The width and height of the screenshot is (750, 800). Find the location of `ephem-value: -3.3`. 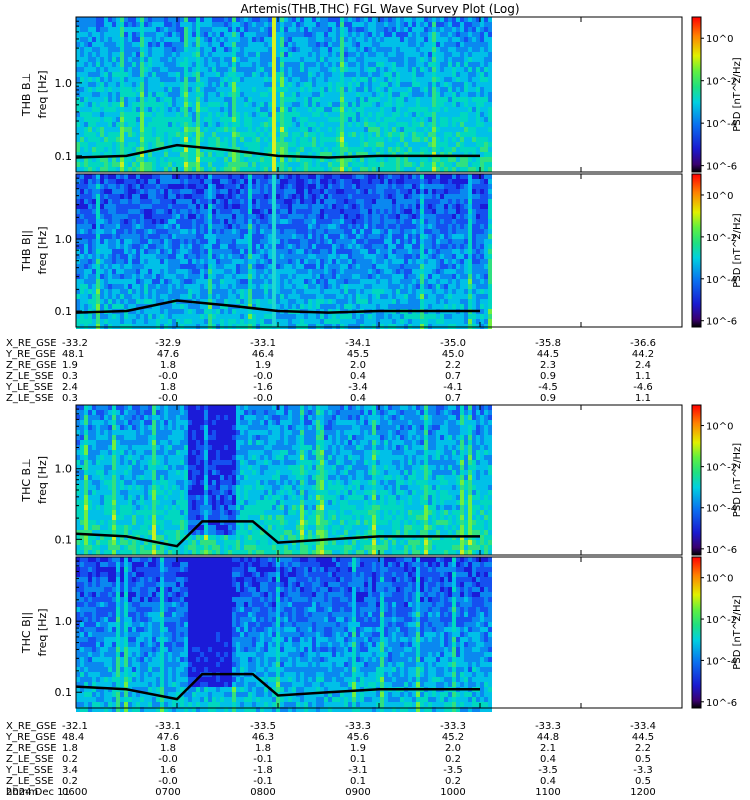

ephem-value: -3.3 is located at coordinates (643, 770).